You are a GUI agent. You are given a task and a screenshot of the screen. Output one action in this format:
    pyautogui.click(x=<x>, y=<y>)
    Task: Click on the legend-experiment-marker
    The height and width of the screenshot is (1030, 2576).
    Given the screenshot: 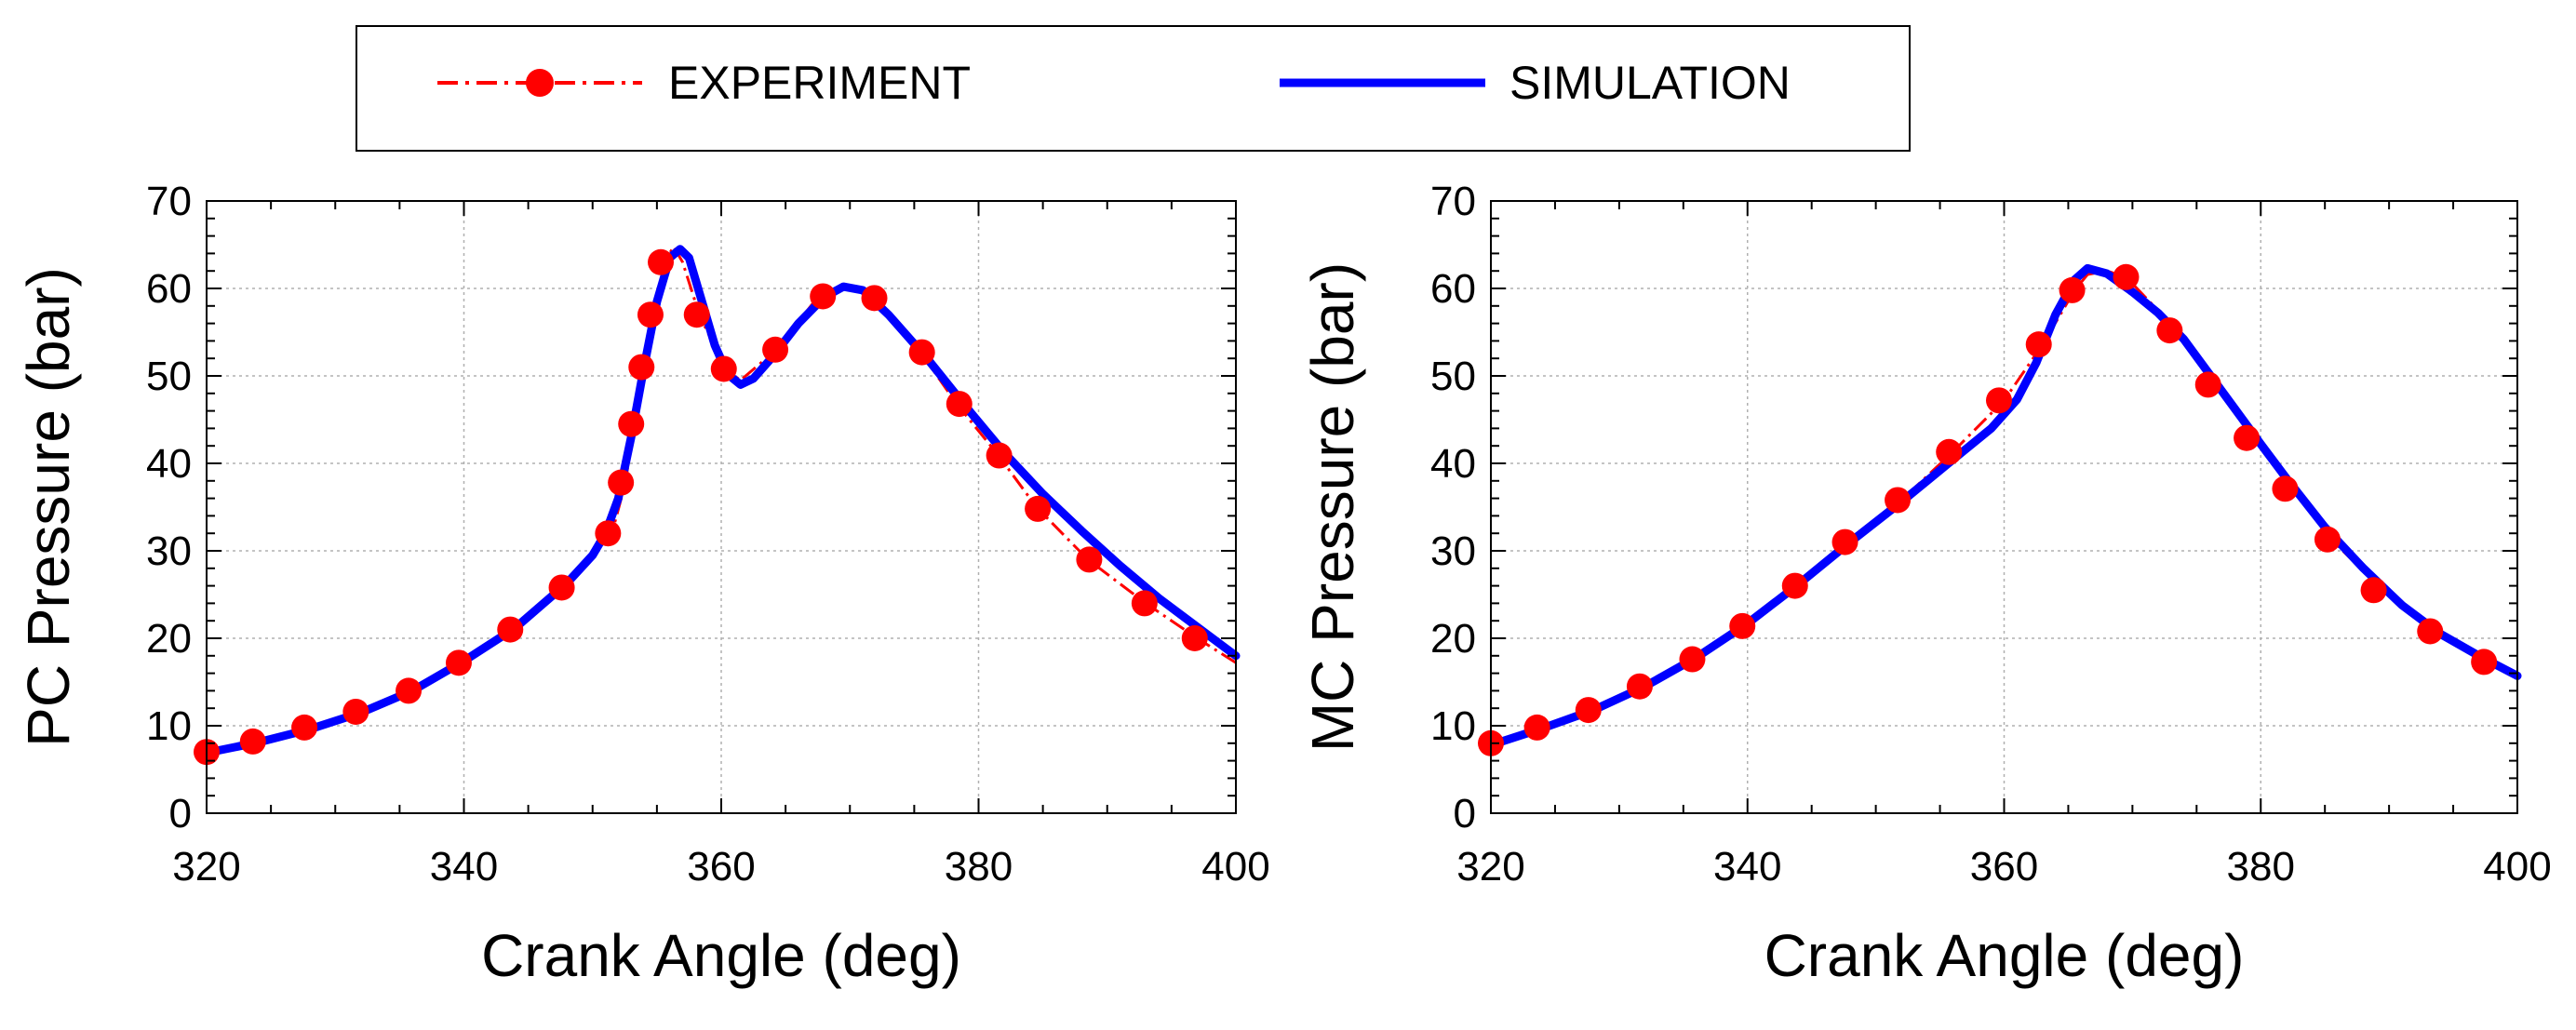 What is the action you would take?
    pyautogui.click(x=540, y=83)
    